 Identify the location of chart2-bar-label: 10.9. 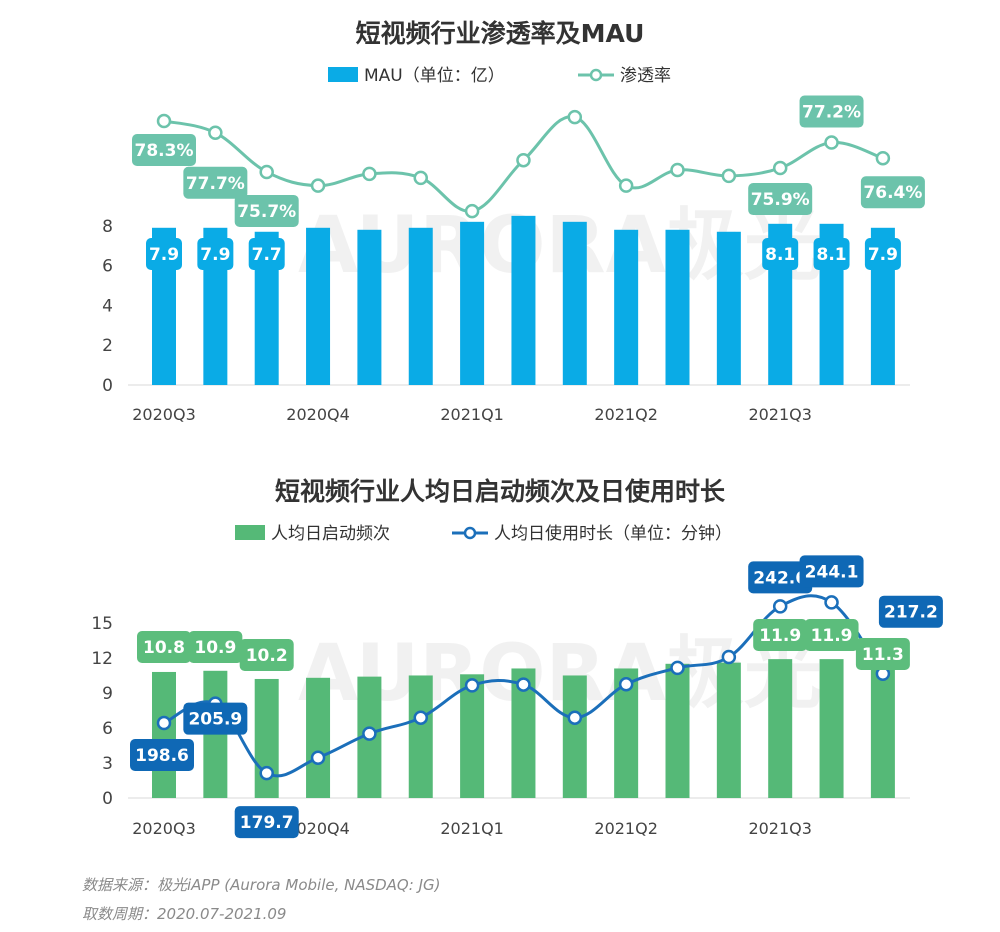
(215, 648).